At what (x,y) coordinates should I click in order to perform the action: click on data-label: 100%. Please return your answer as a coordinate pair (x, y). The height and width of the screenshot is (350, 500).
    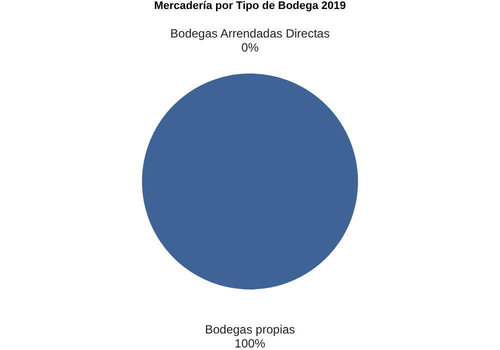
    Looking at the image, I should click on (250, 343).